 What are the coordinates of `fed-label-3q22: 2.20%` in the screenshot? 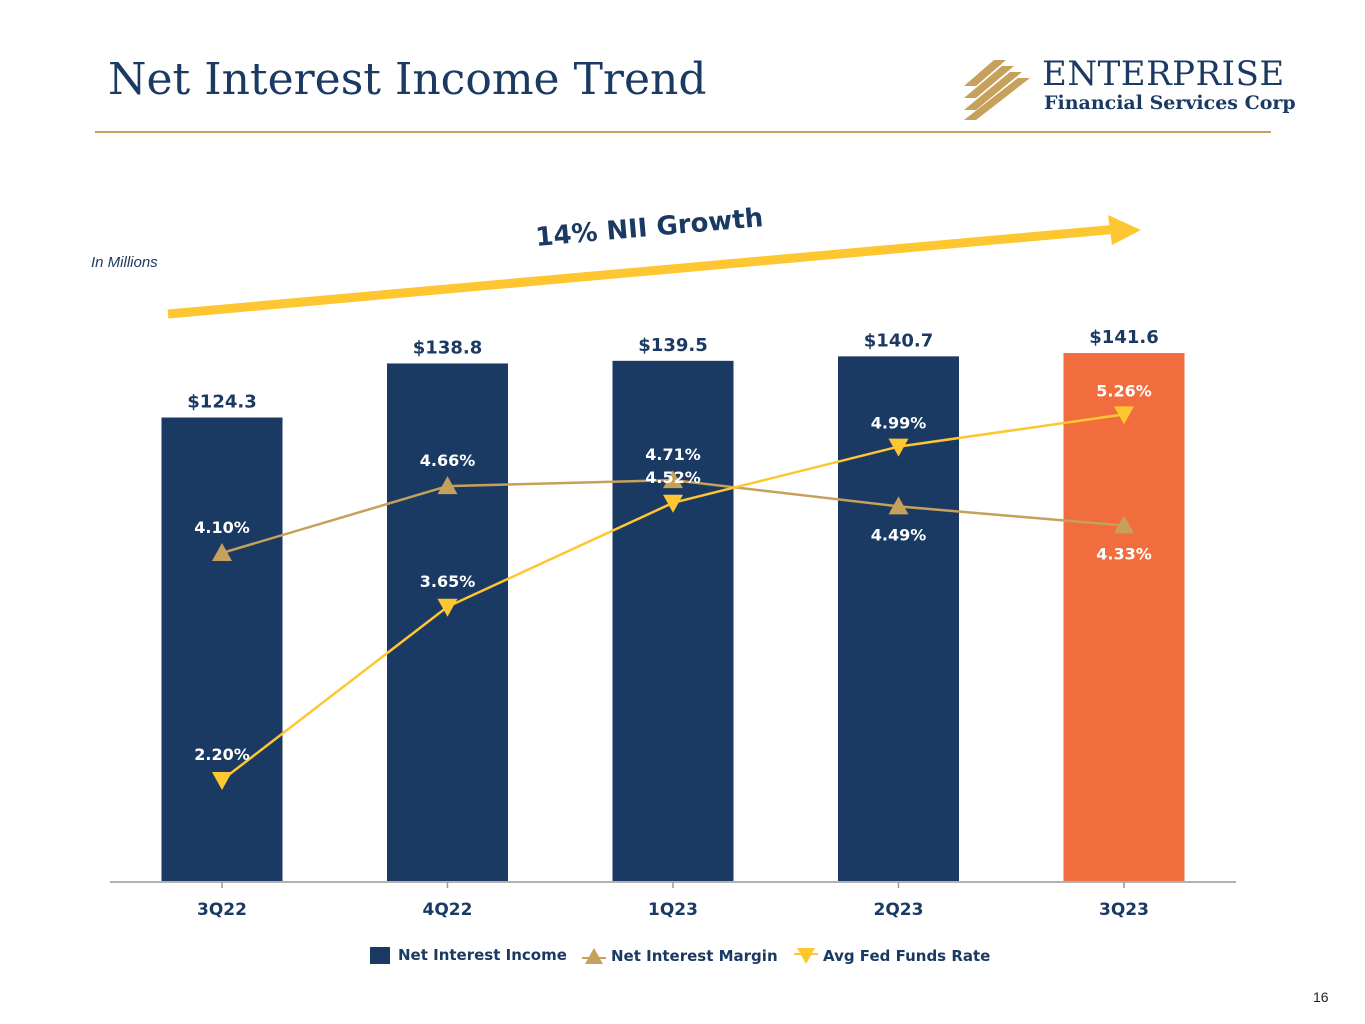 It's located at (222, 754).